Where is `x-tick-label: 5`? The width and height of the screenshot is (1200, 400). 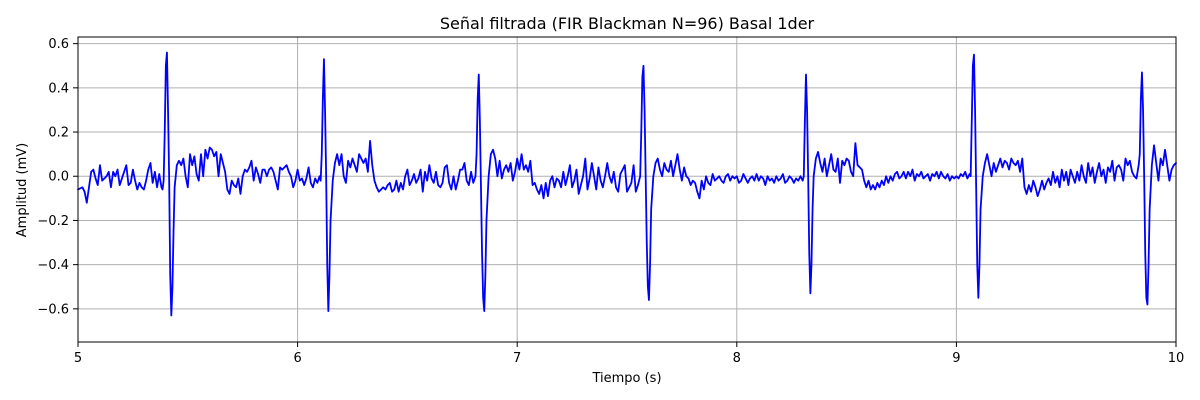 x-tick-label: 5 is located at coordinates (78, 358).